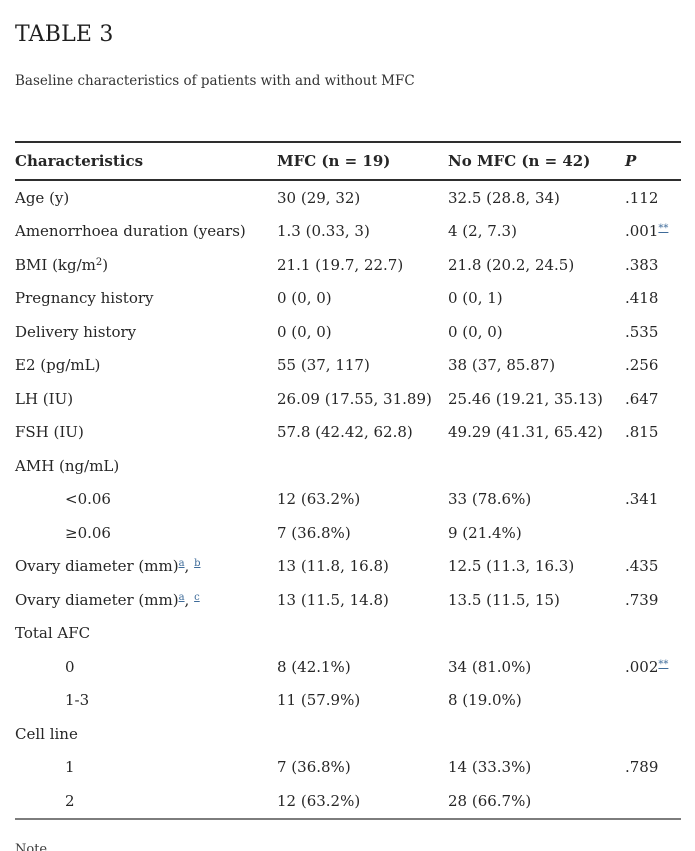  What do you see at coordinates (314, 666) in the screenshot?
I see `cell-mfc-value: 8 (42.1%)` at bounding box center [314, 666].